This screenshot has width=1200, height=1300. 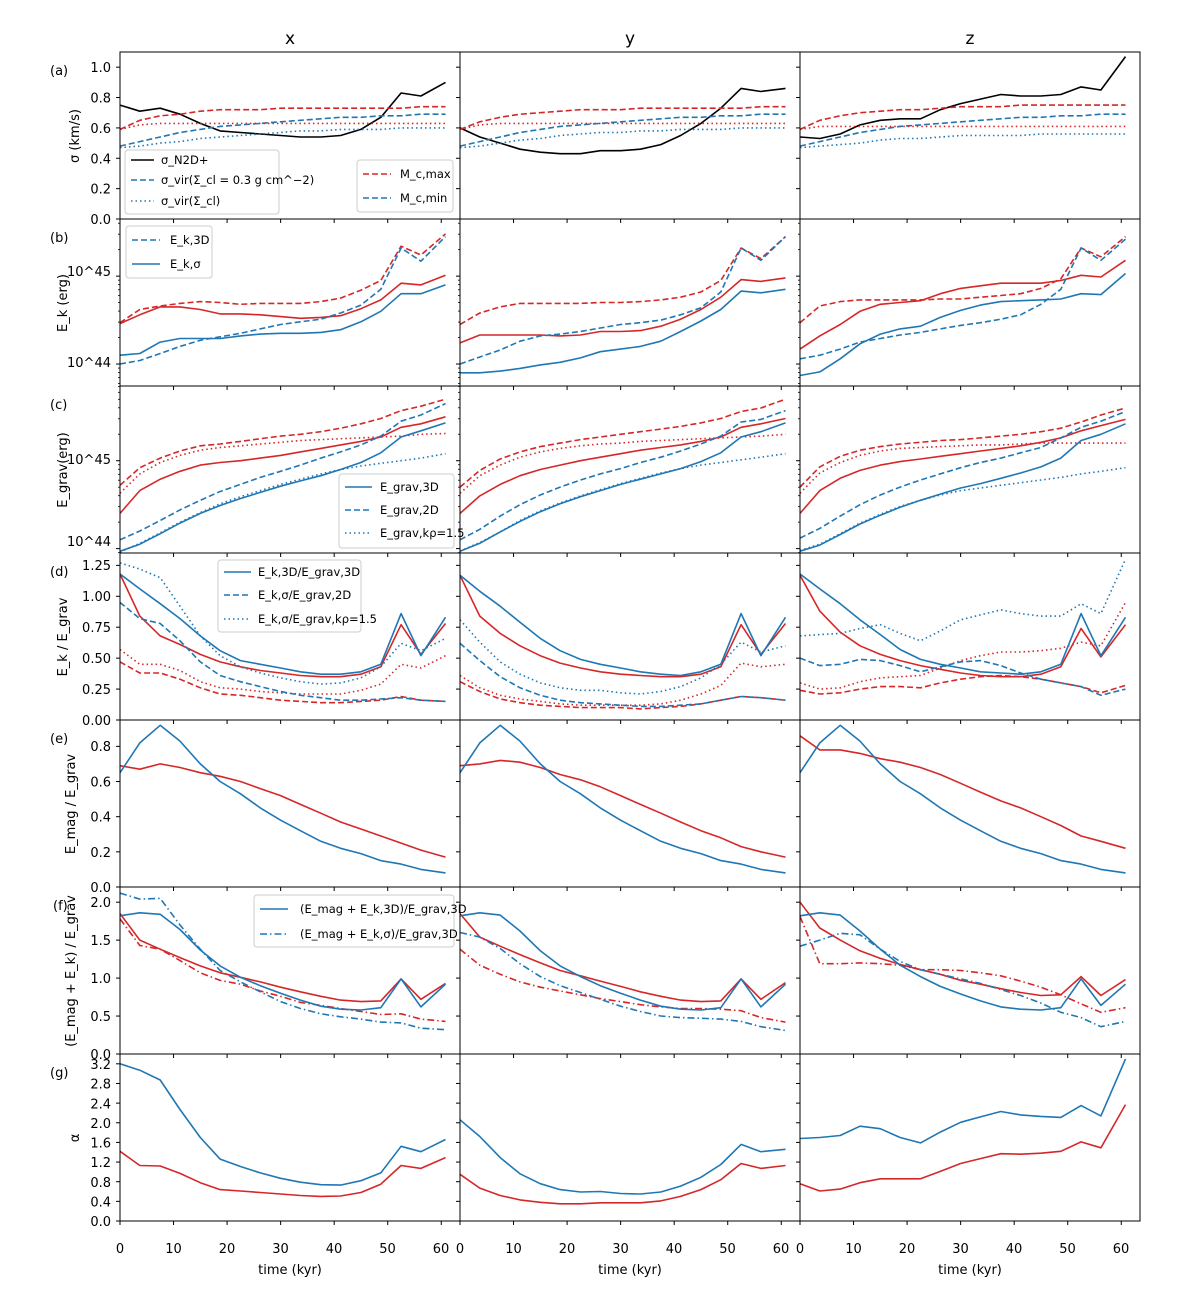 I want to click on xtick-x-1: 10, so click(x=173, y=1249).